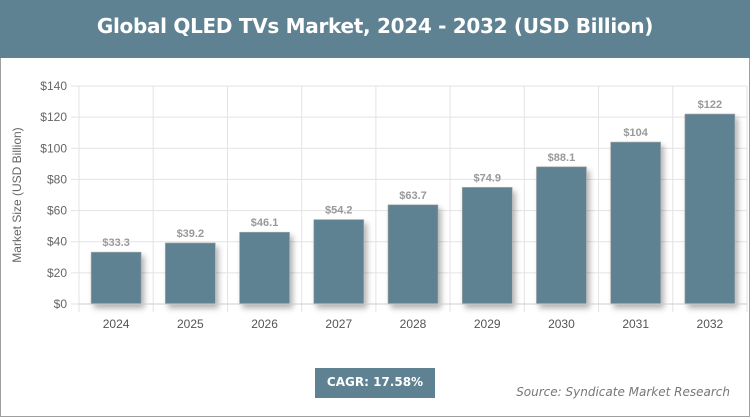  What do you see at coordinates (635, 223) in the screenshot?
I see `bar-2031` at bounding box center [635, 223].